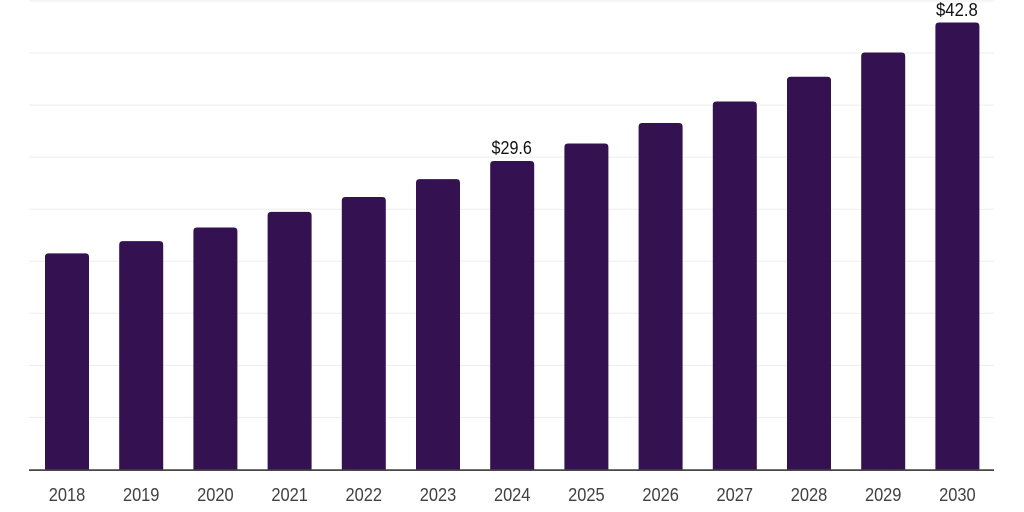 This screenshot has width=1024, height=512. I want to click on svg-text: 2030, so click(957, 495).